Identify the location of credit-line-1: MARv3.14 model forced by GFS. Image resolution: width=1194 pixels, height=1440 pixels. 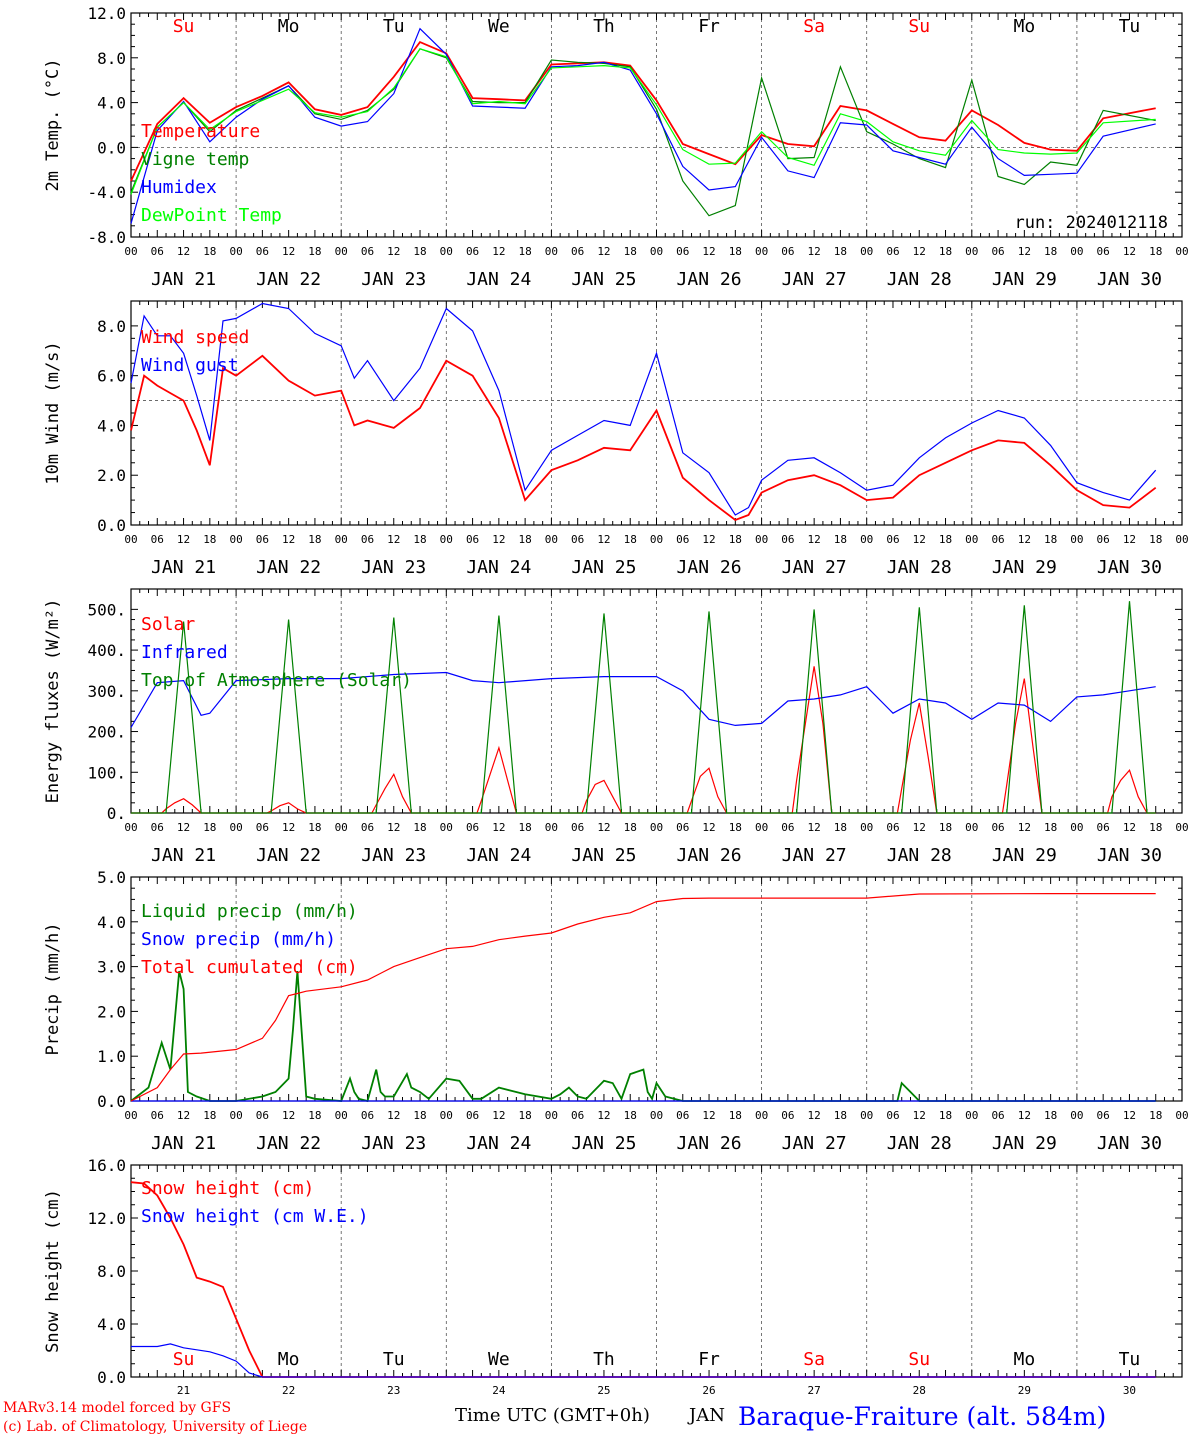
(117, 1408).